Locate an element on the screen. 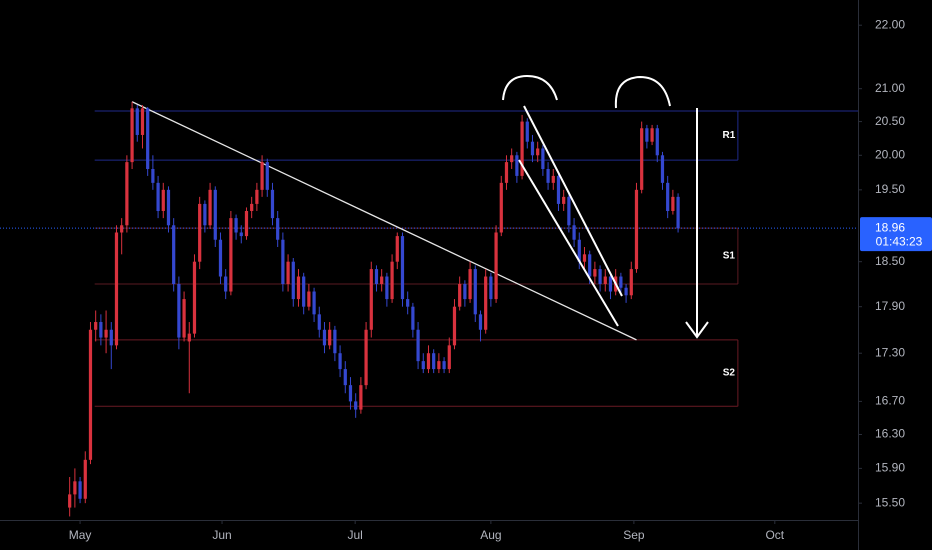  y-tick-label: 17.30 is located at coordinates (890, 352).